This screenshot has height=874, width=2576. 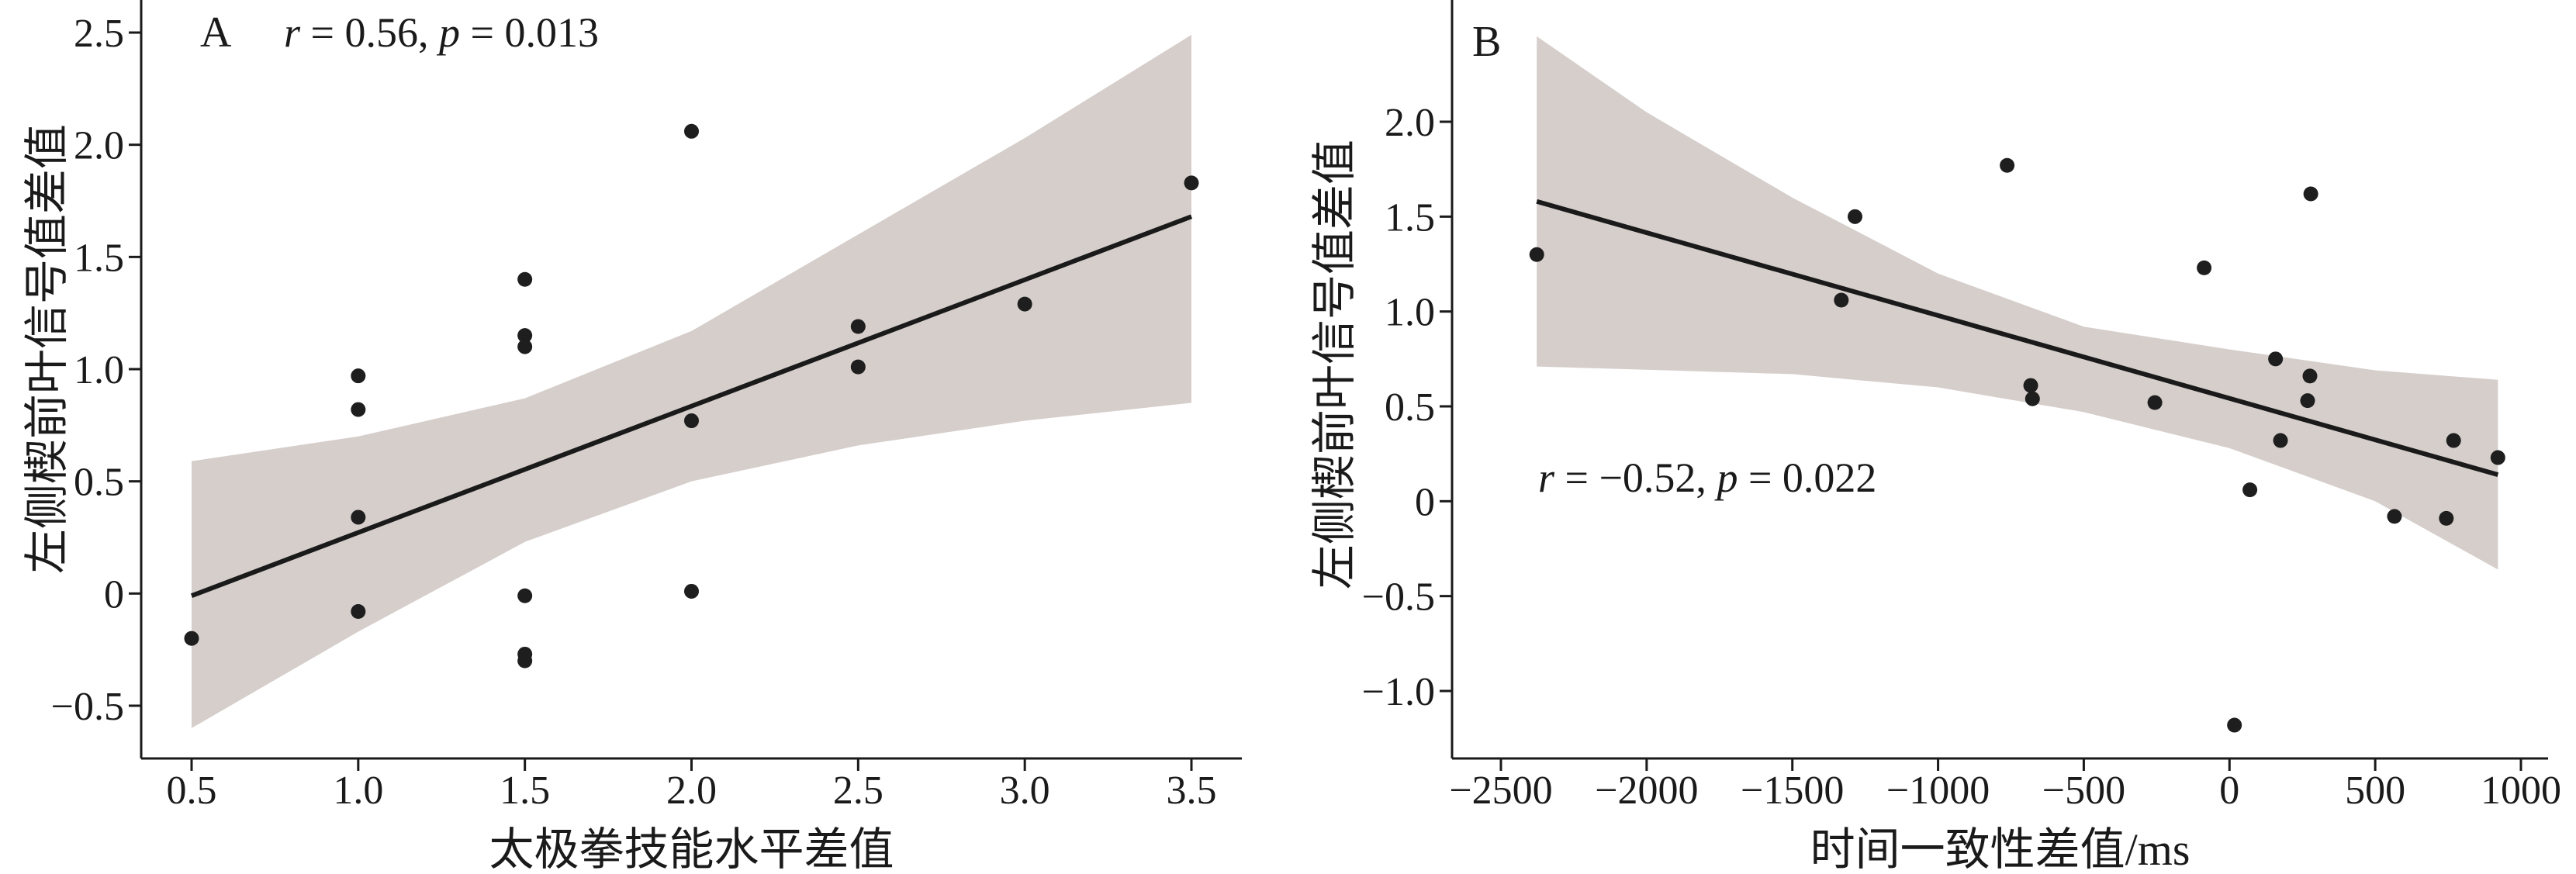 I want to click on panel-label: A, so click(x=216, y=33).